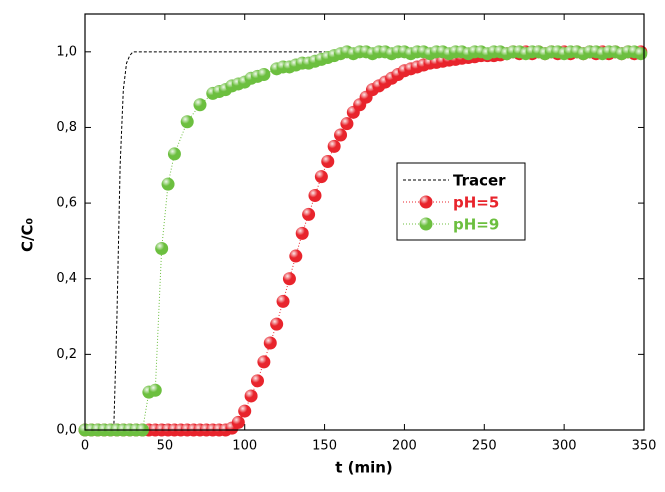 This screenshot has height=492, width=665. Describe the element at coordinates (66, 354) in the screenshot. I see `y-tick-label: 0,2` at that location.